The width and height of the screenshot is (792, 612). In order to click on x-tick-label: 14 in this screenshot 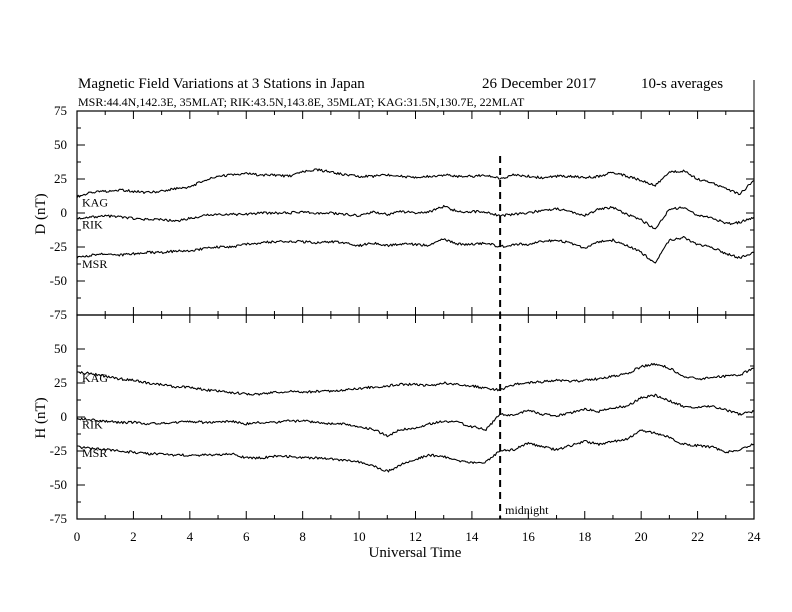, I will do `click(472, 536)`.